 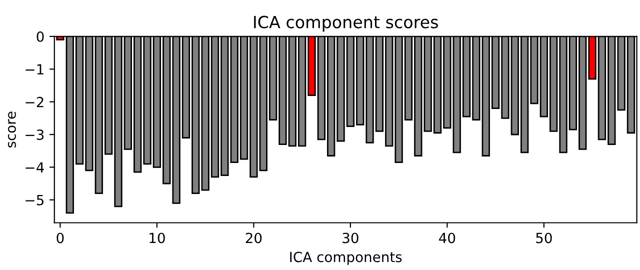 I want to click on y-tick-label: −2, so click(x=35, y=102).